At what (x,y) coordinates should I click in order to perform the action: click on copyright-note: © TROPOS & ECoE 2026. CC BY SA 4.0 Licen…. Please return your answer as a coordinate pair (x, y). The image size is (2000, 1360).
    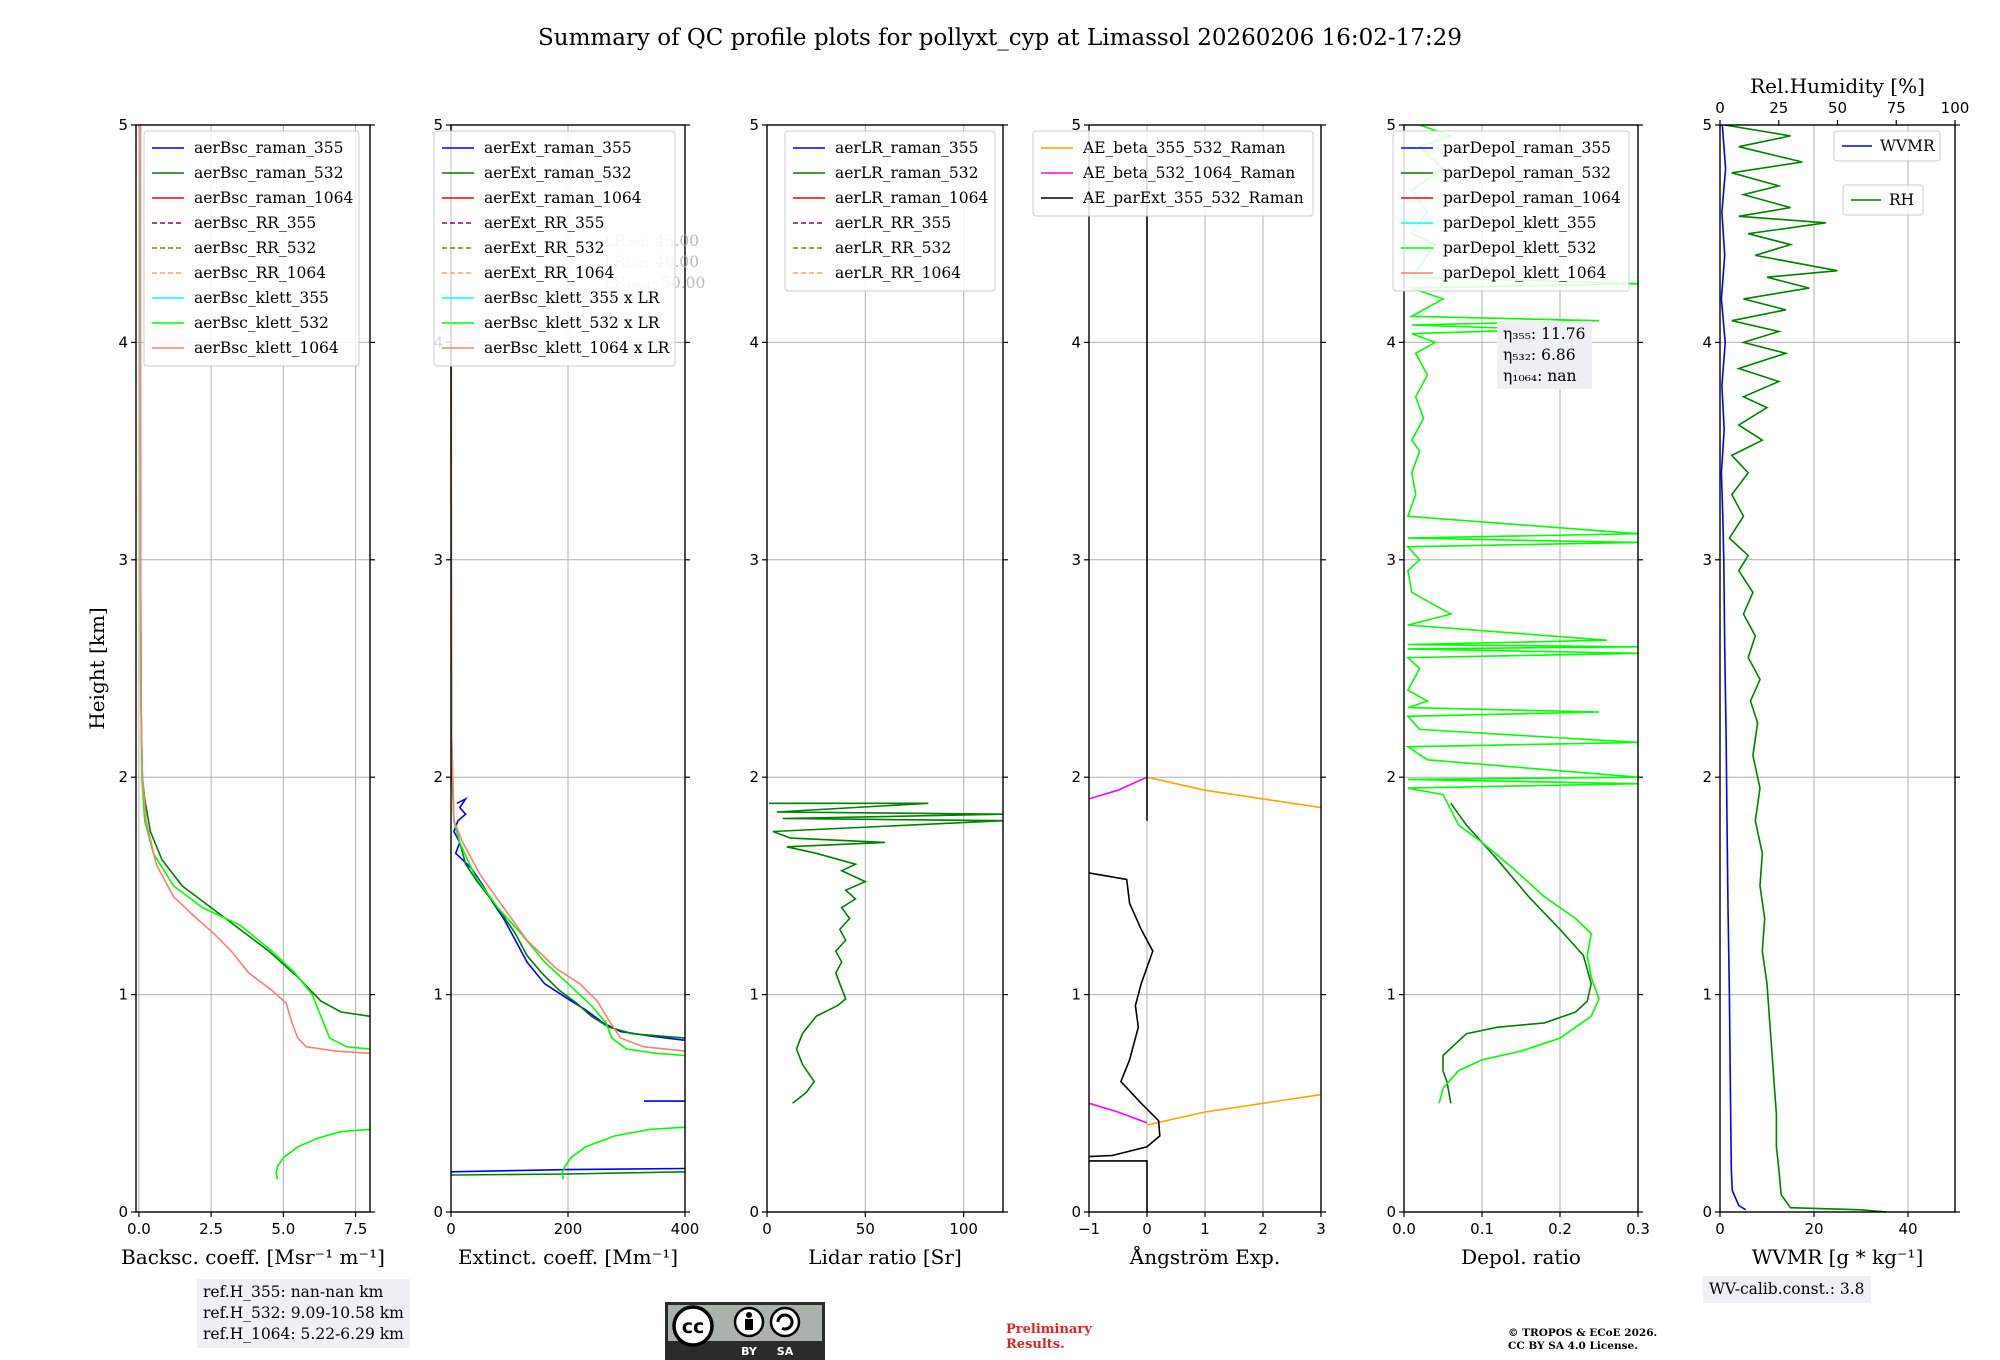
    Looking at the image, I should click on (1582, 1340).